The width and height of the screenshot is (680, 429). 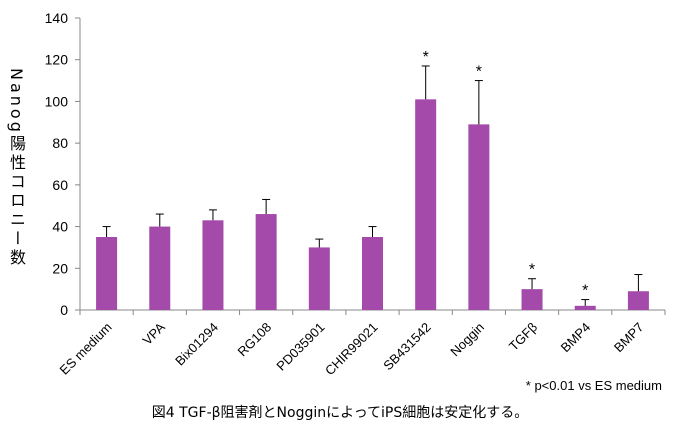 What do you see at coordinates (467, 340) in the screenshot?
I see `category-label: Noggin` at bounding box center [467, 340].